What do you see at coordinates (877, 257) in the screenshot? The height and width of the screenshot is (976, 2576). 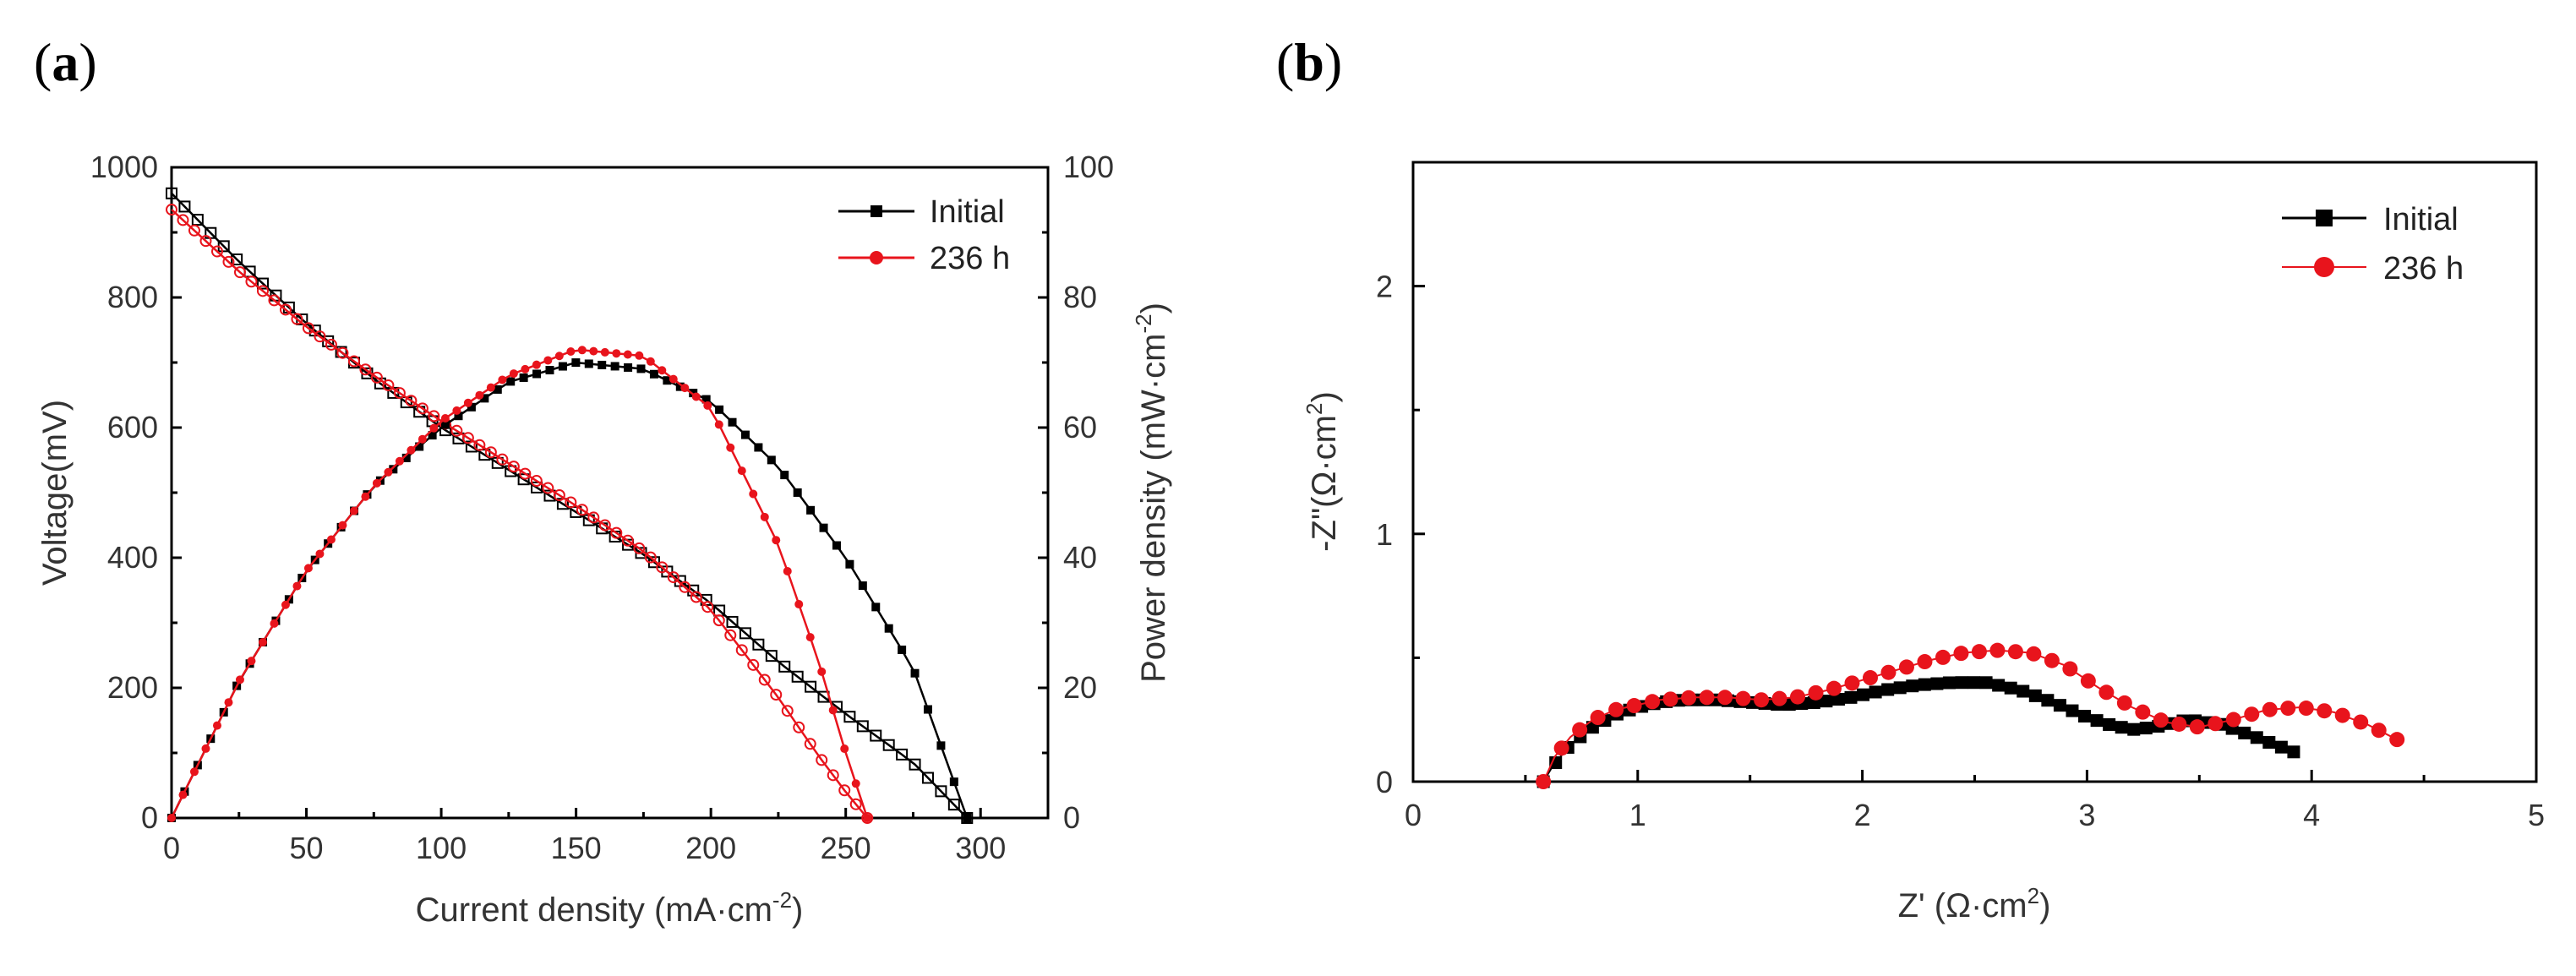 I see `legend-a-236h-marker` at bounding box center [877, 257].